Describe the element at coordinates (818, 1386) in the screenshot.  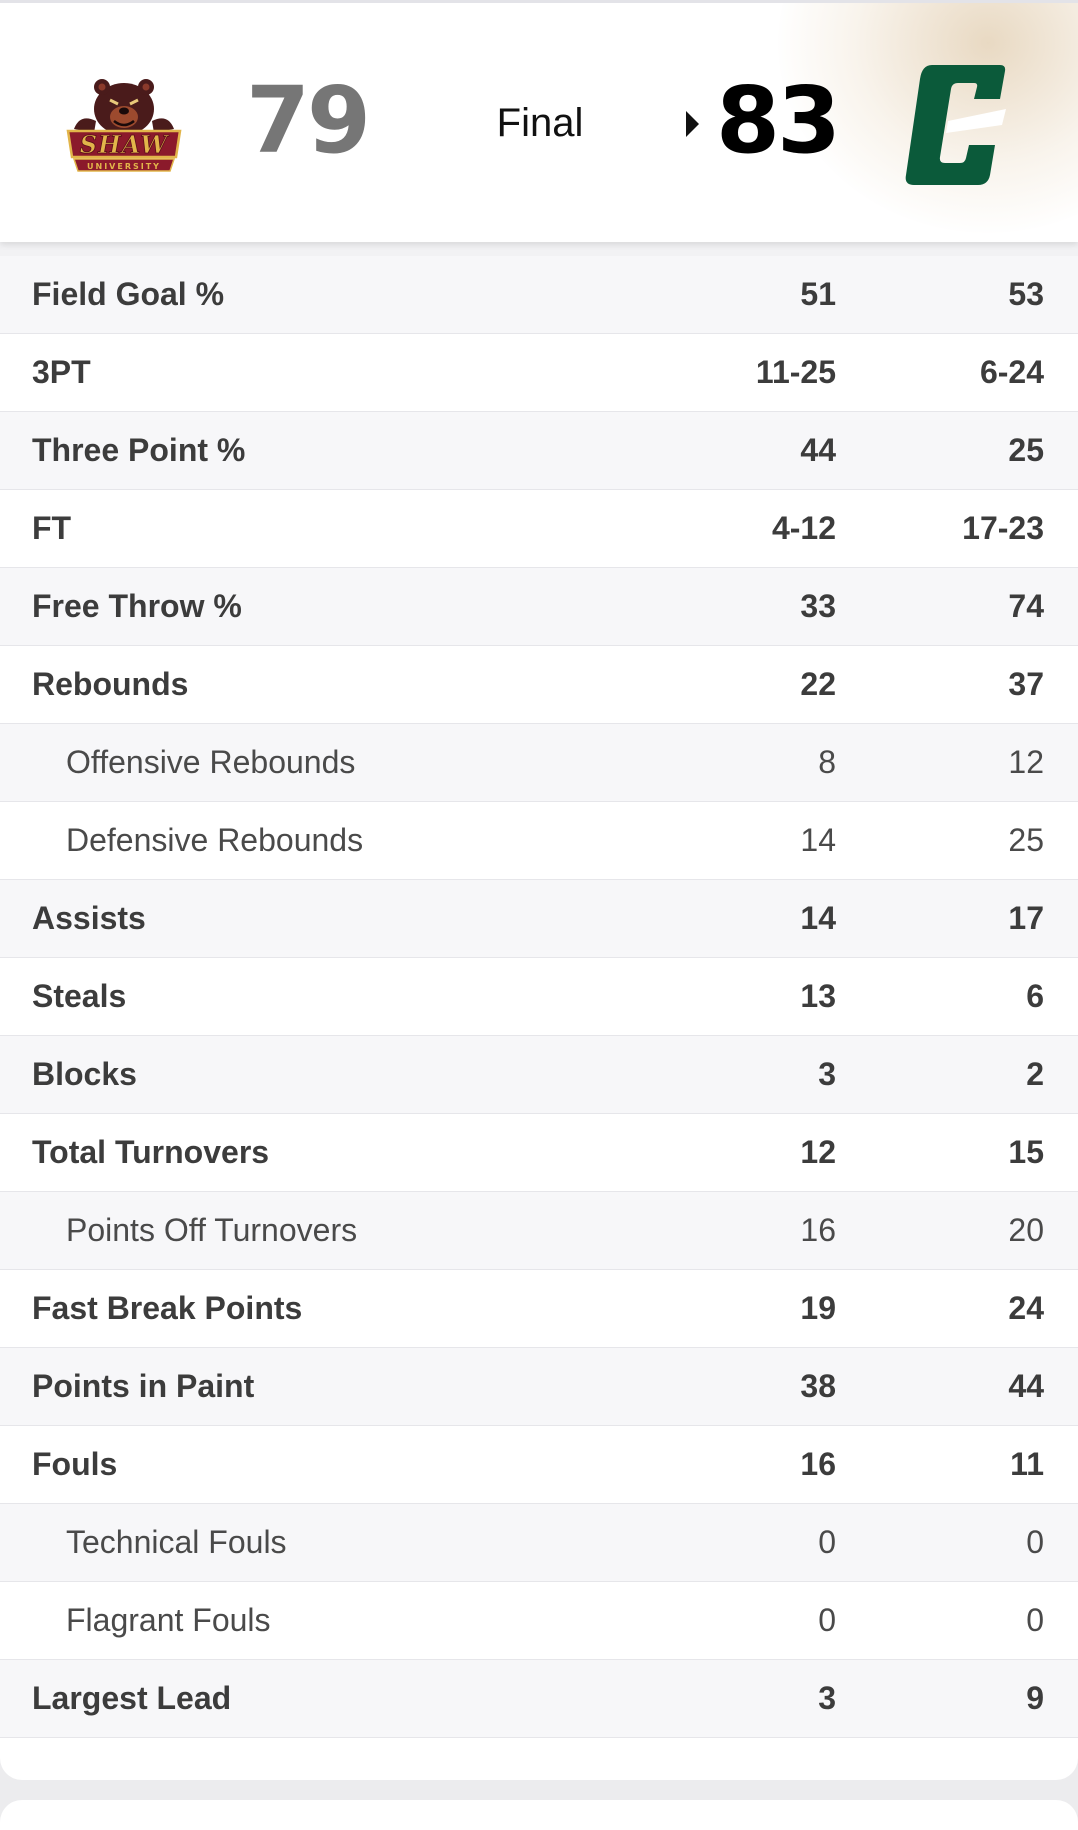
I see `stat-away-value: 38` at that location.